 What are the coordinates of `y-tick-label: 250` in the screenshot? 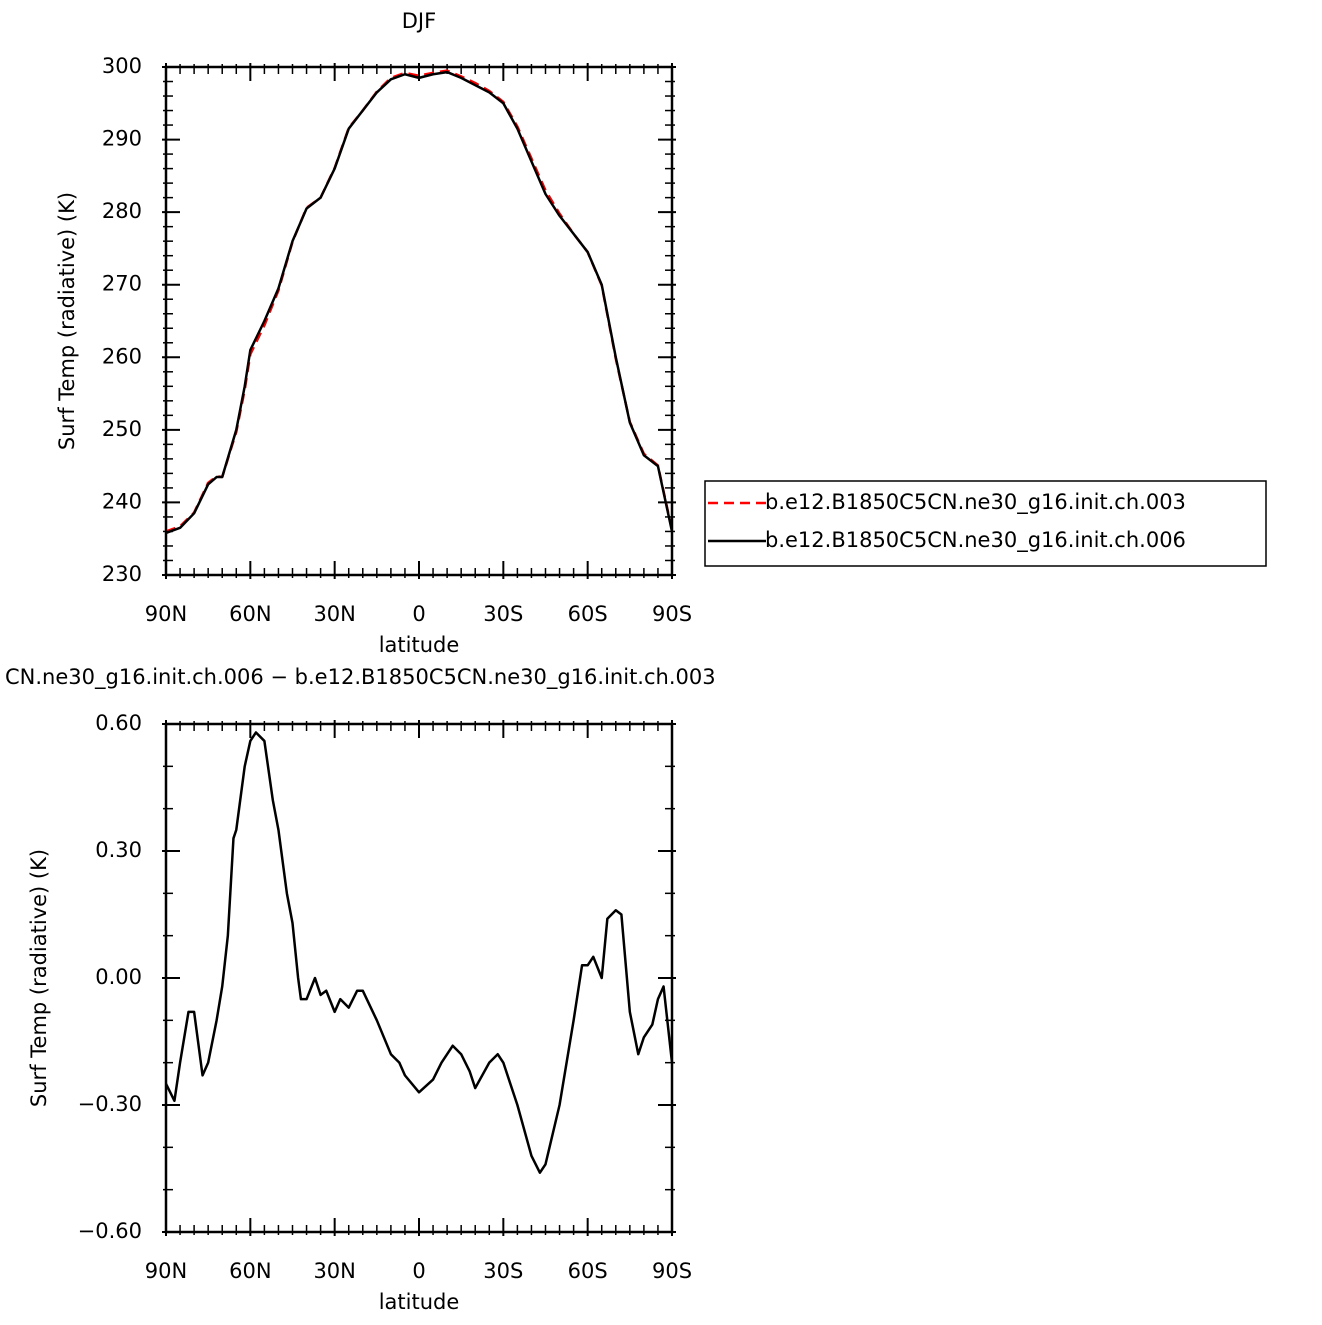 It's located at (122, 429).